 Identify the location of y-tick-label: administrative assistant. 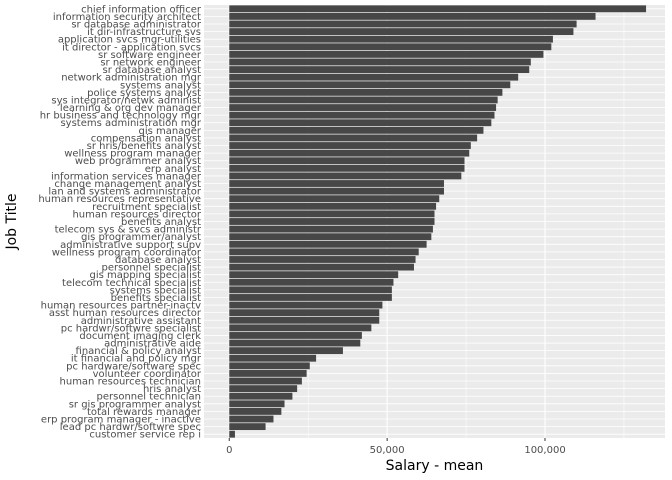
(141, 321).